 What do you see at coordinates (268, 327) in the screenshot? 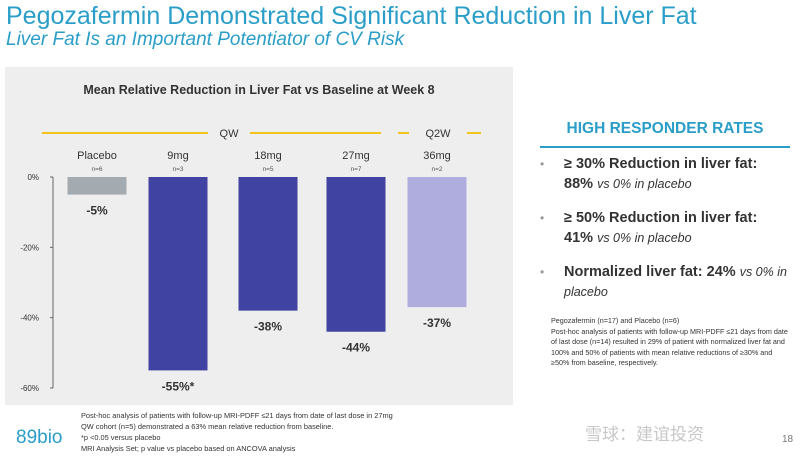
I see `data-label: -38%` at bounding box center [268, 327].